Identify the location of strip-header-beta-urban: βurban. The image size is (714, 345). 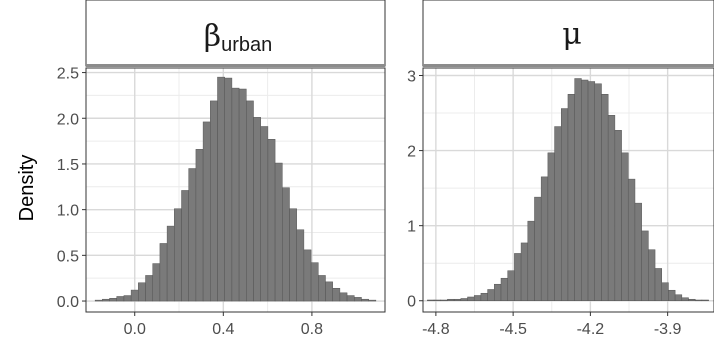
(235, 33).